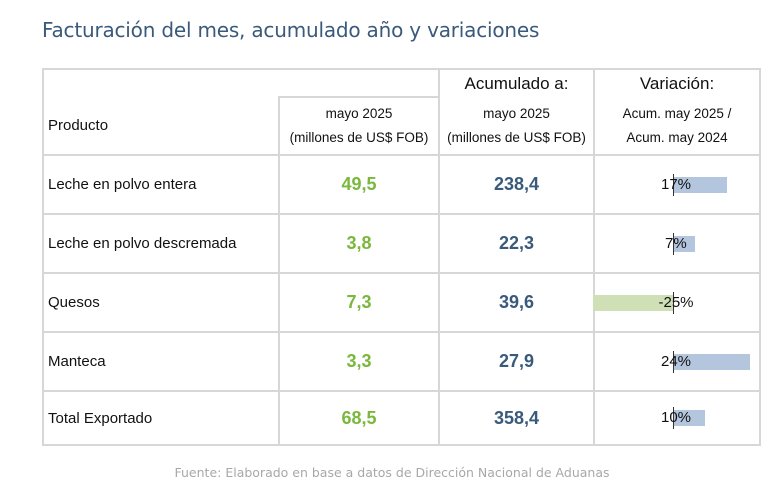 The width and height of the screenshot is (784, 494). Describe the element at coordinates (677, 113) in the screenshot. I see `header-variacion-line1: Acum. may 2025 /` at that location.